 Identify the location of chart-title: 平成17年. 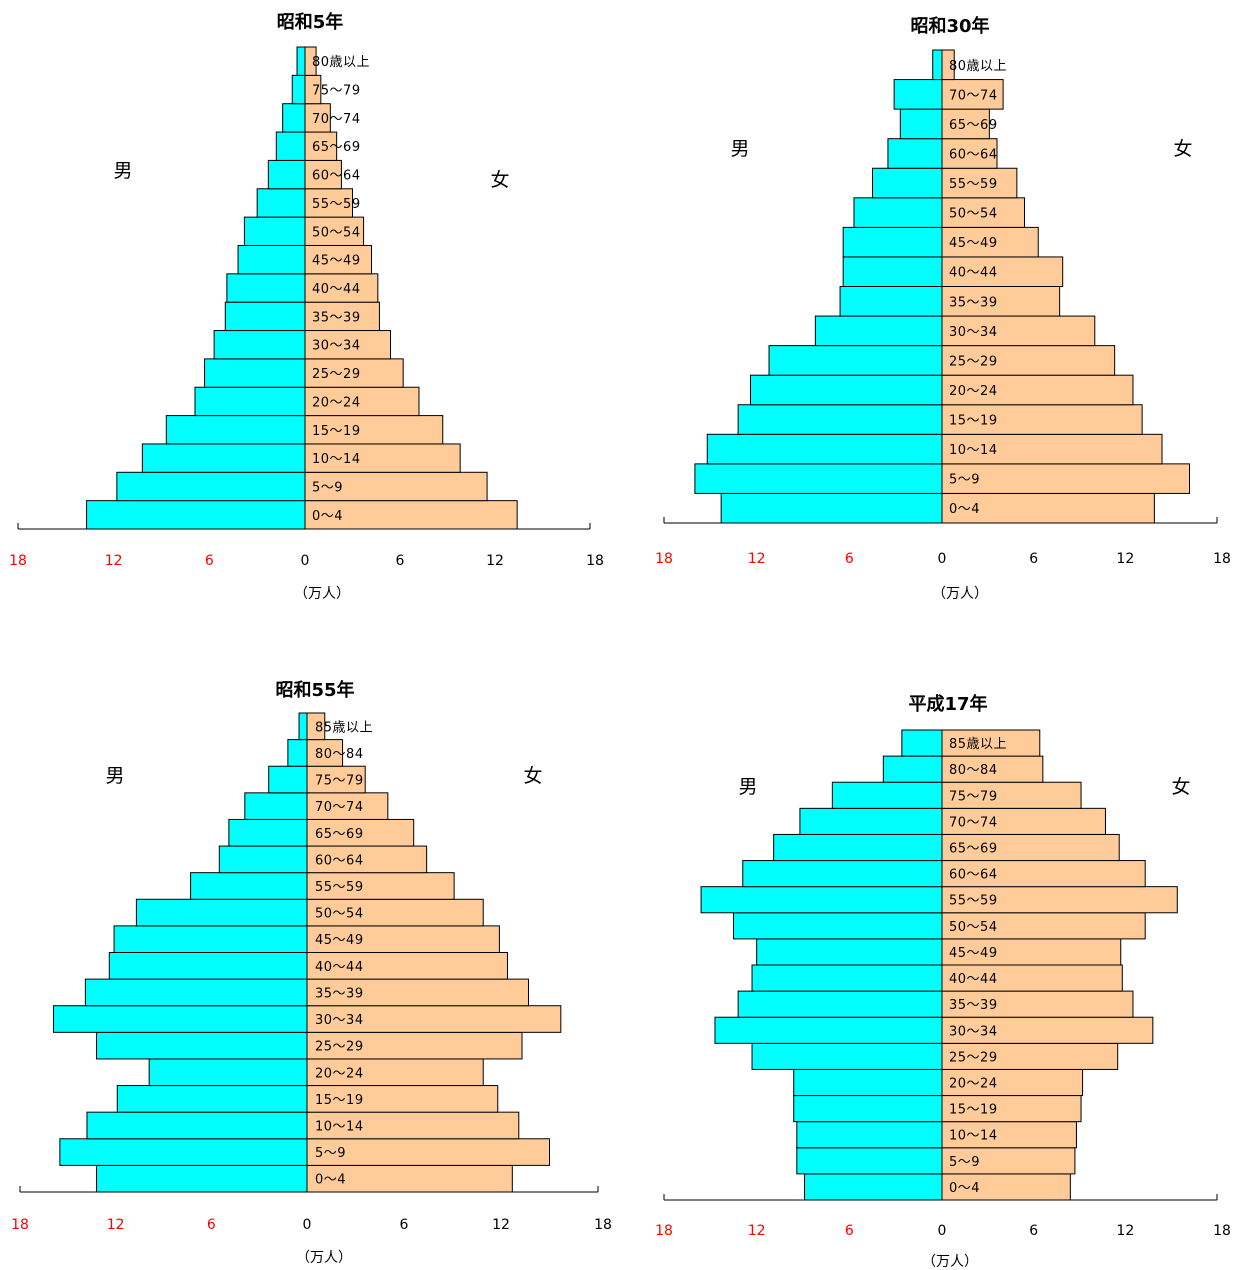
(947, 704).